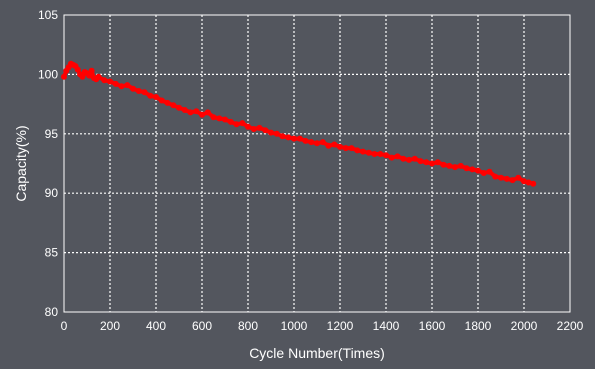 The image size is (595, 369). What do you see at coordinates (21, 163) in the screenshot?
I see `y-axis-title: Capacity(%)` at bounding box center [21, 163].